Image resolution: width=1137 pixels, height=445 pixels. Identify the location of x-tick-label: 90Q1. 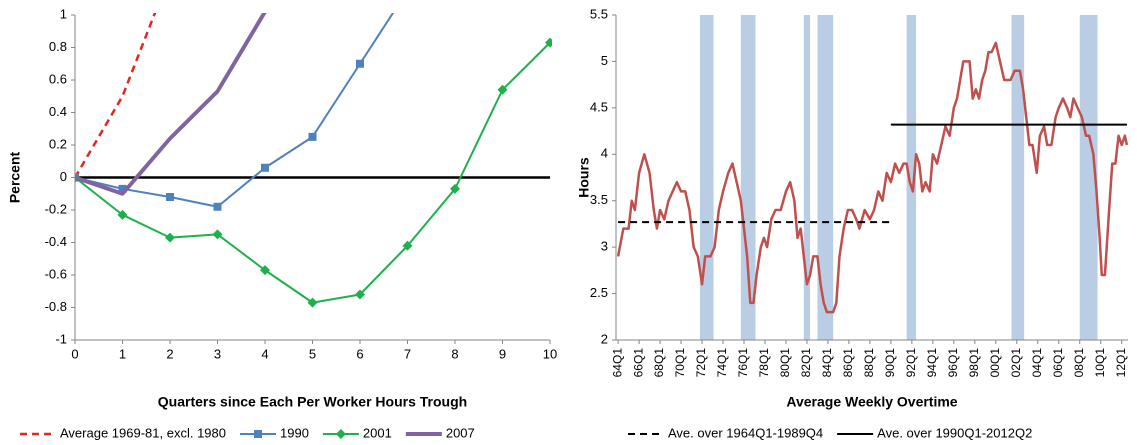
(890, 363).